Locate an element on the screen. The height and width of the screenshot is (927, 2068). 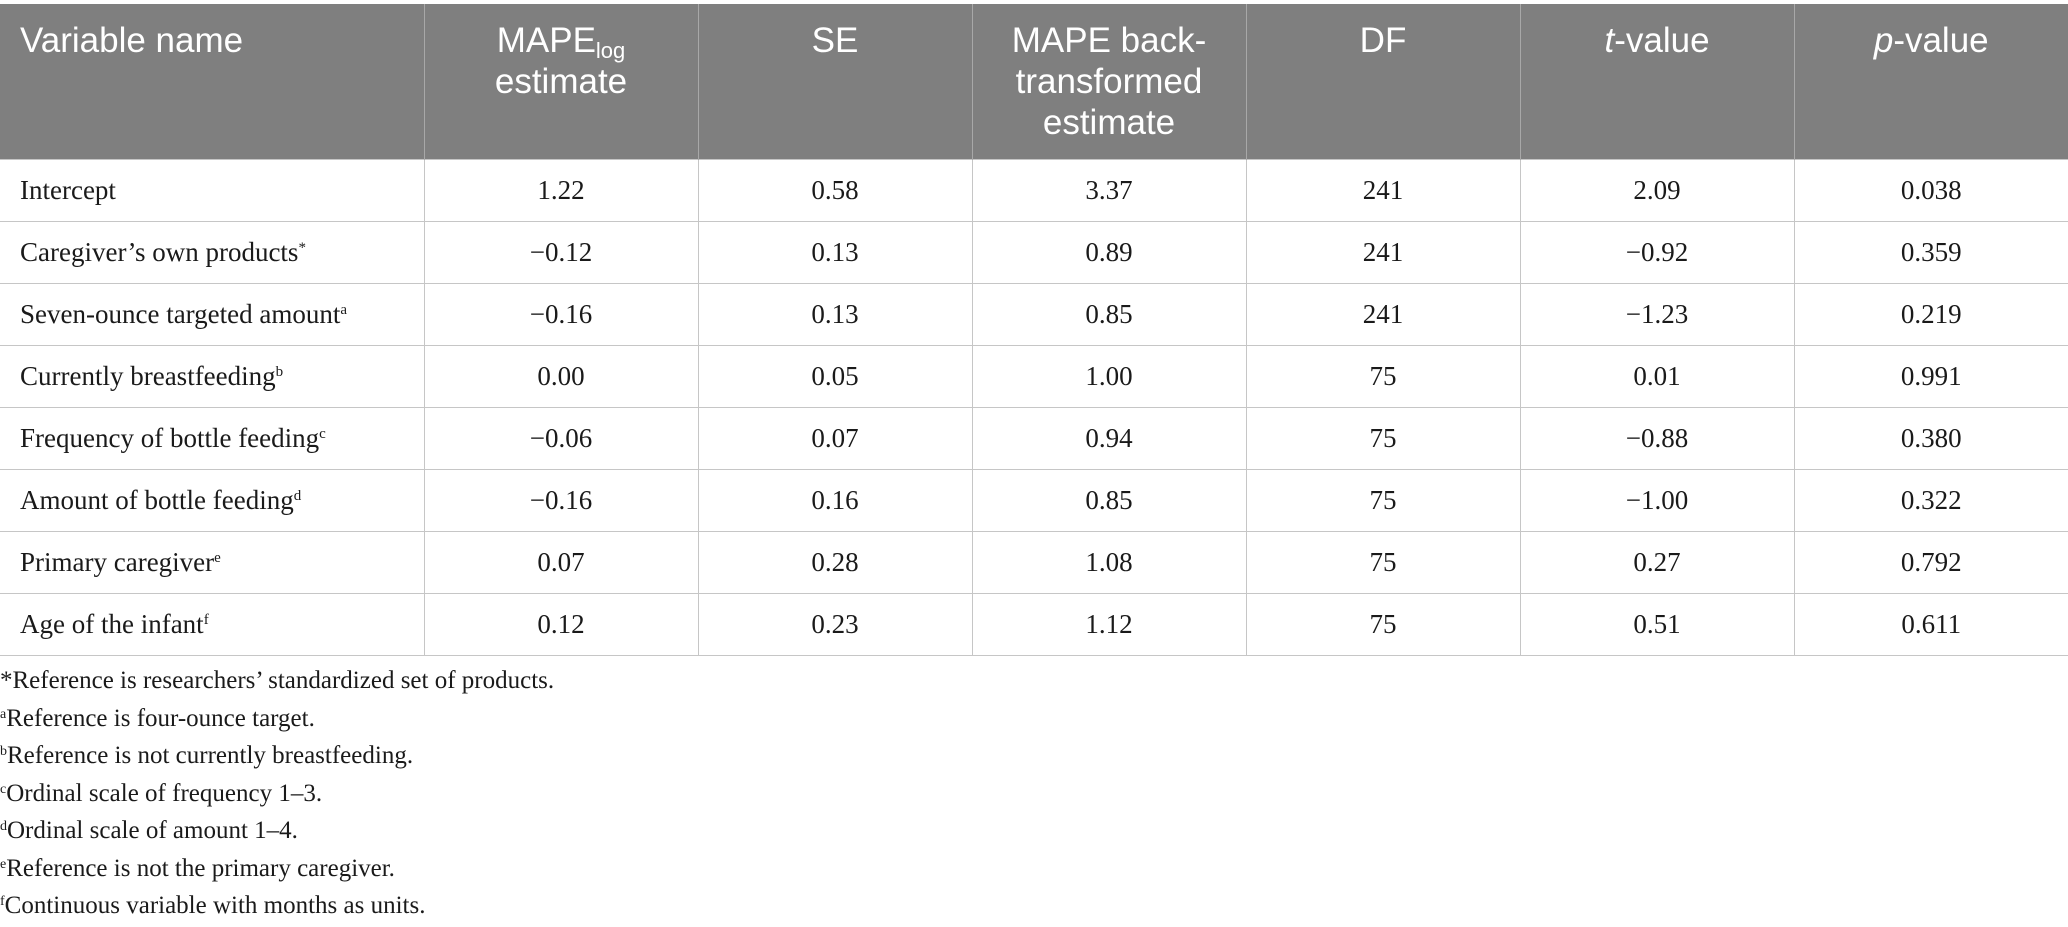
footnote-mark: b is located at coordinates (3, 751).